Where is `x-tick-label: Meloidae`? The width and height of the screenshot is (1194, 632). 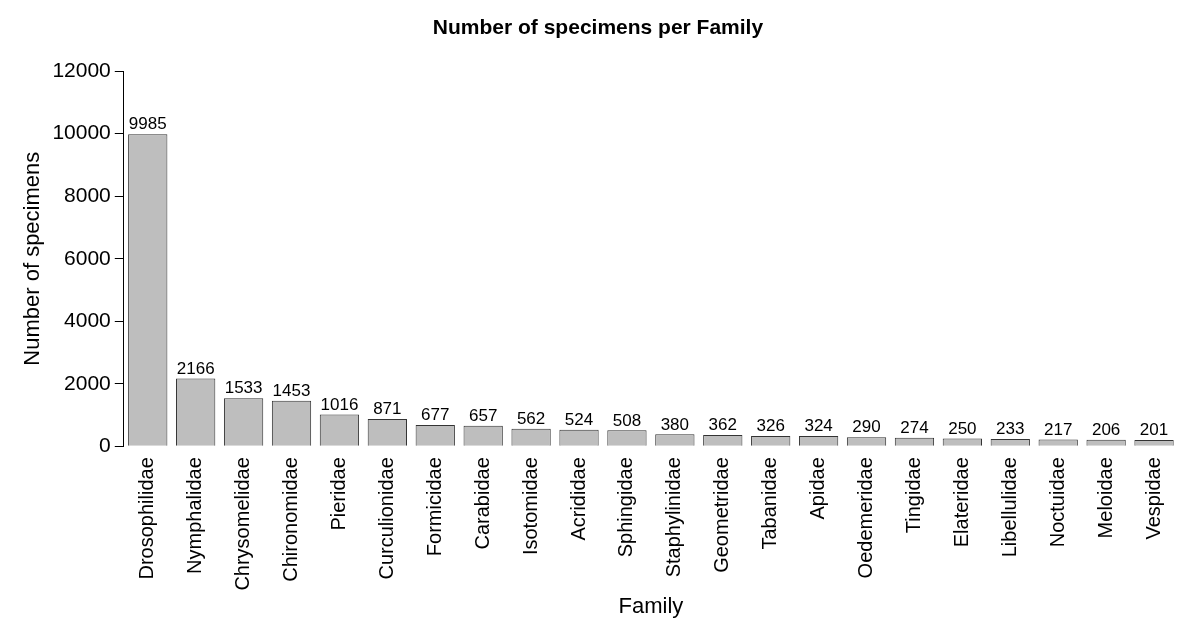 x-tick-label: Meloidae is located at coordinates (1104, 498).